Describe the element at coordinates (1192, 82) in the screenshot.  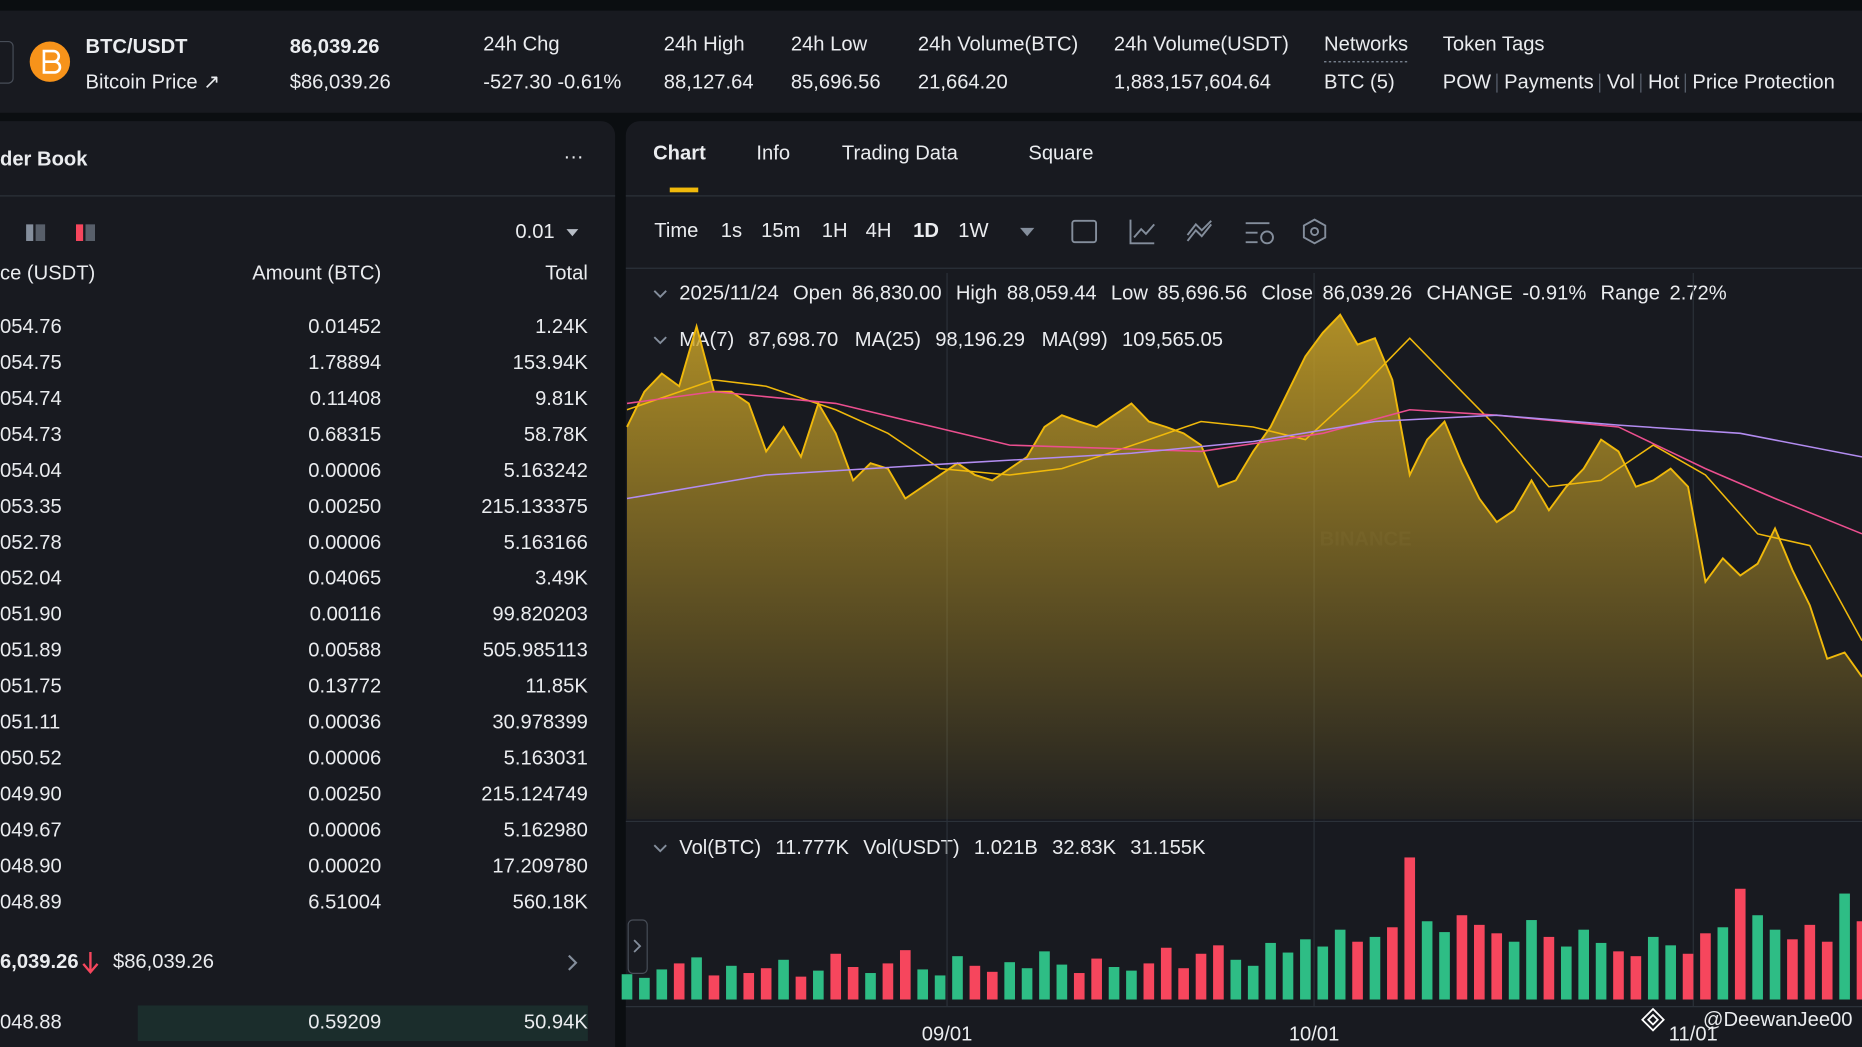
I see `stat-value: 1,883,157,604.64` at that location.